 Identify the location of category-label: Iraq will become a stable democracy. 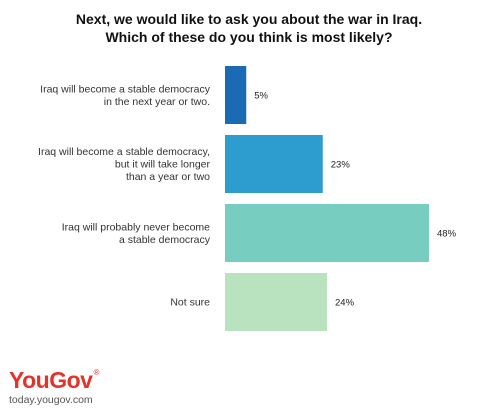
(125, 89).